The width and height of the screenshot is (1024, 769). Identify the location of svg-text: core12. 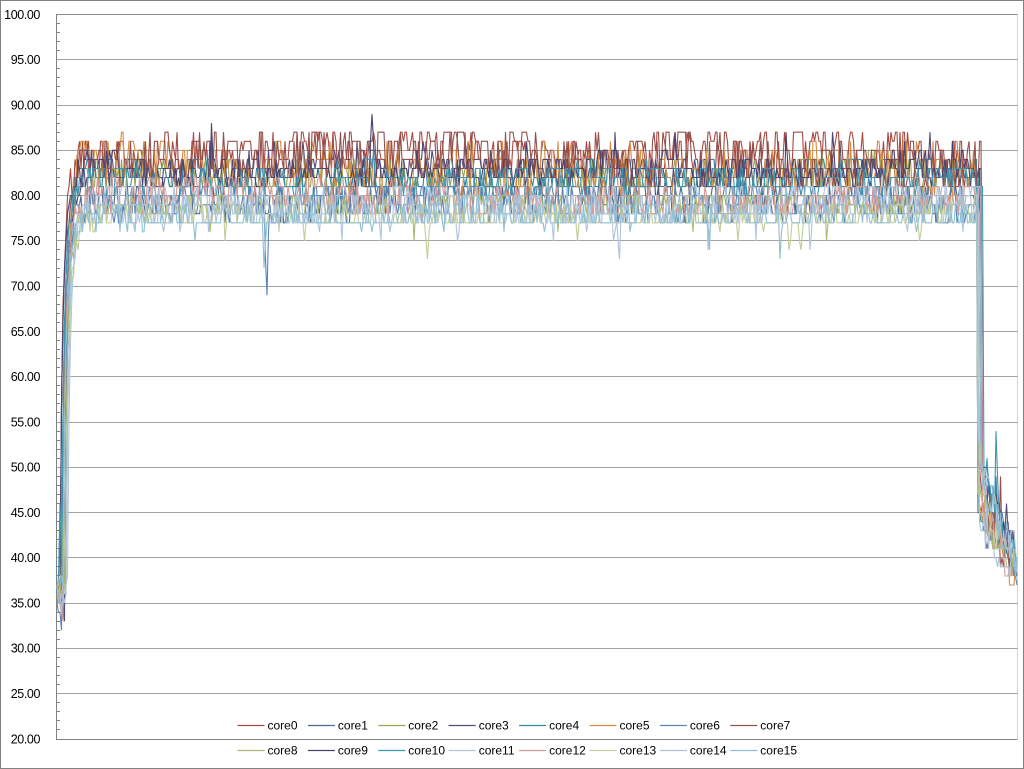
(567, 751).